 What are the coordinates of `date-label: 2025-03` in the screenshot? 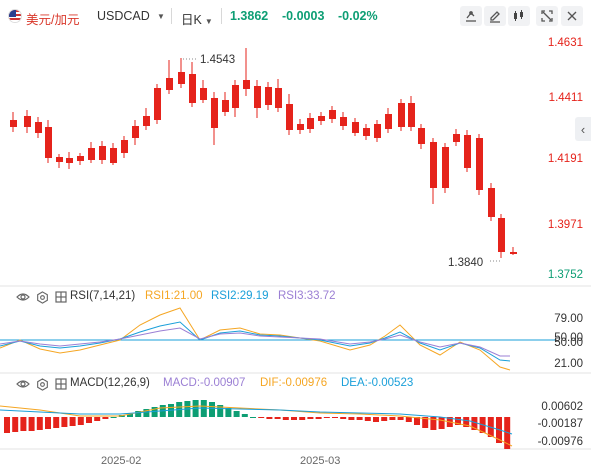 It's located at (320, 461).